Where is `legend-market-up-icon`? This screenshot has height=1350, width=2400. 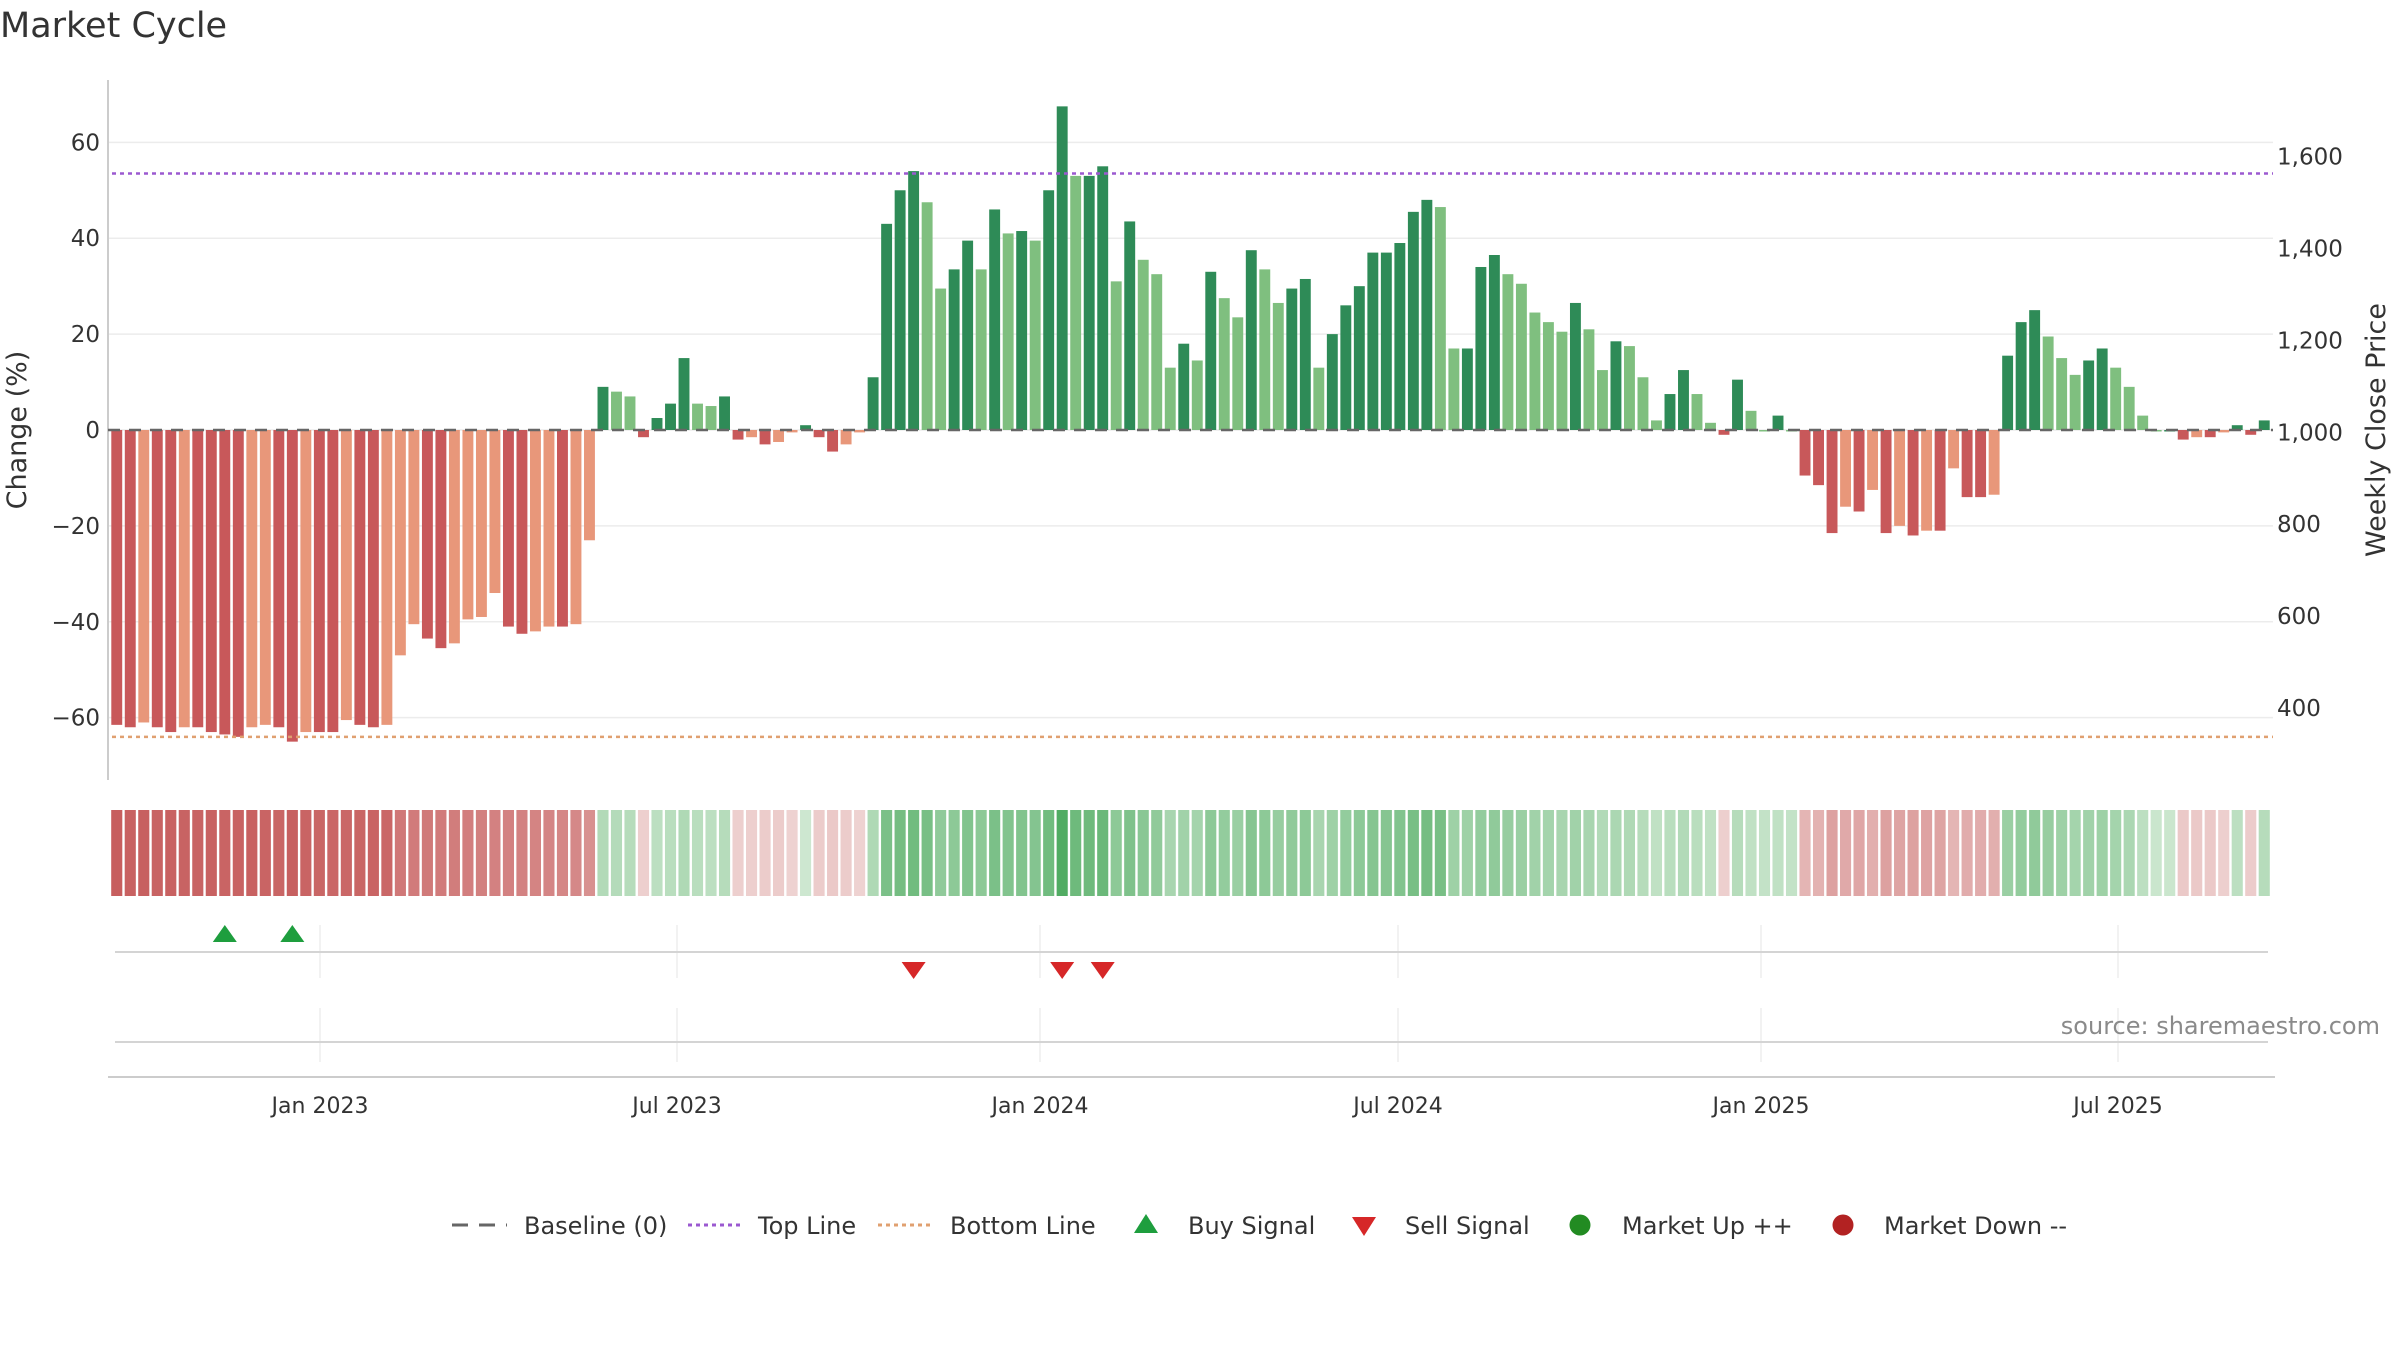 legend-market-up-icon is located at coordinates (1580, 1225).